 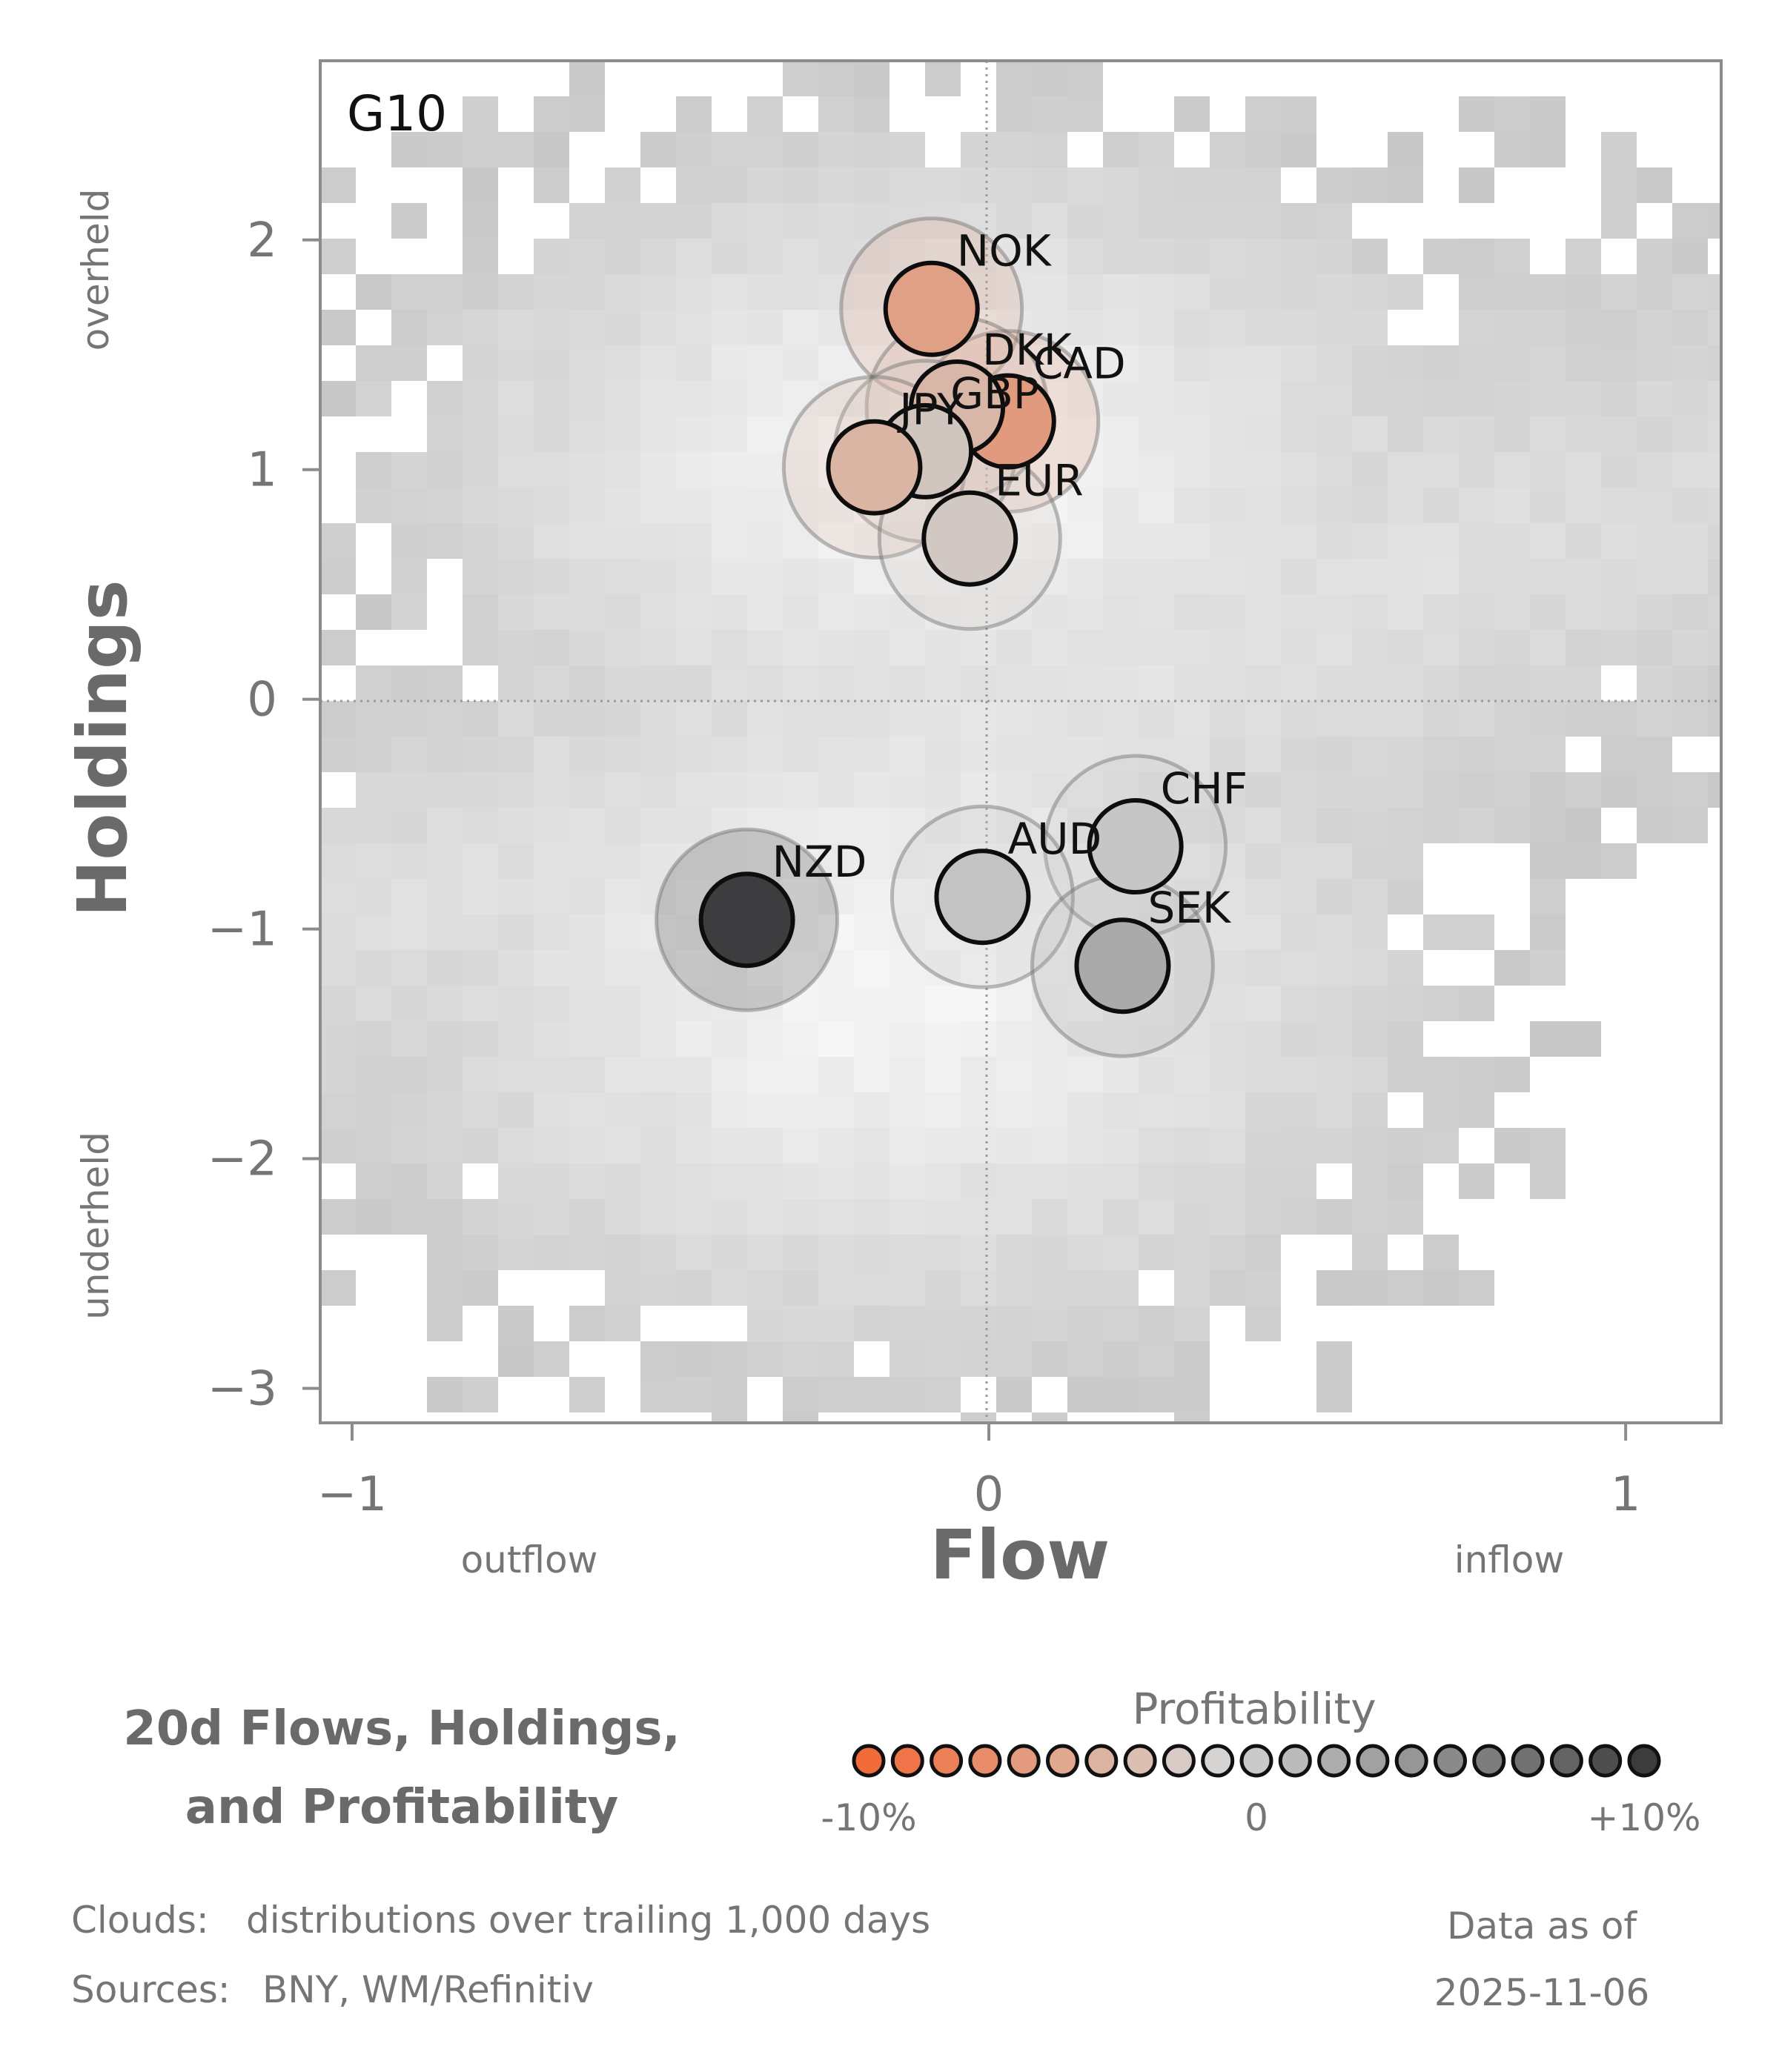 What do you see at coordinates (242, 930) in the screenshot?
I see `y-tick-label: −1` at bounding box center [242, 930].